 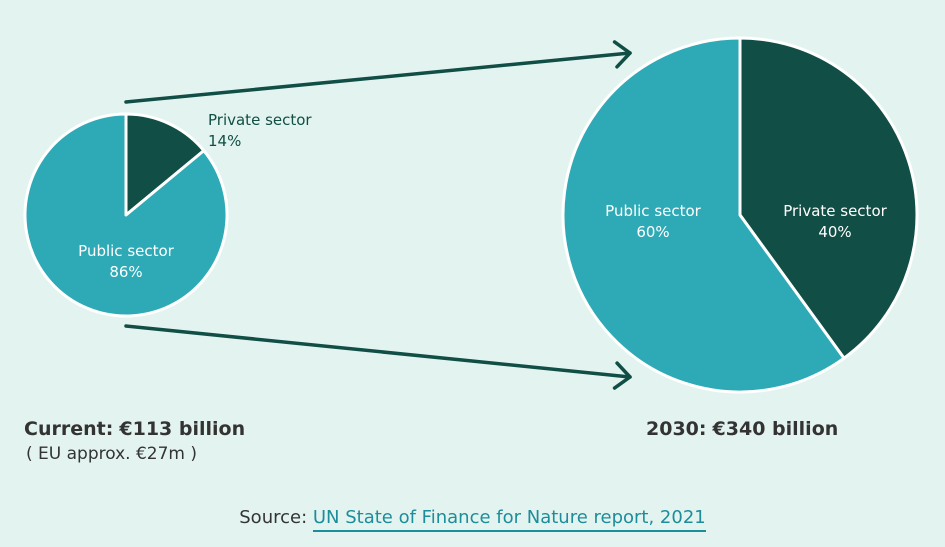 I want to click on pie-0-slice-private, so click(x=165, y=164).